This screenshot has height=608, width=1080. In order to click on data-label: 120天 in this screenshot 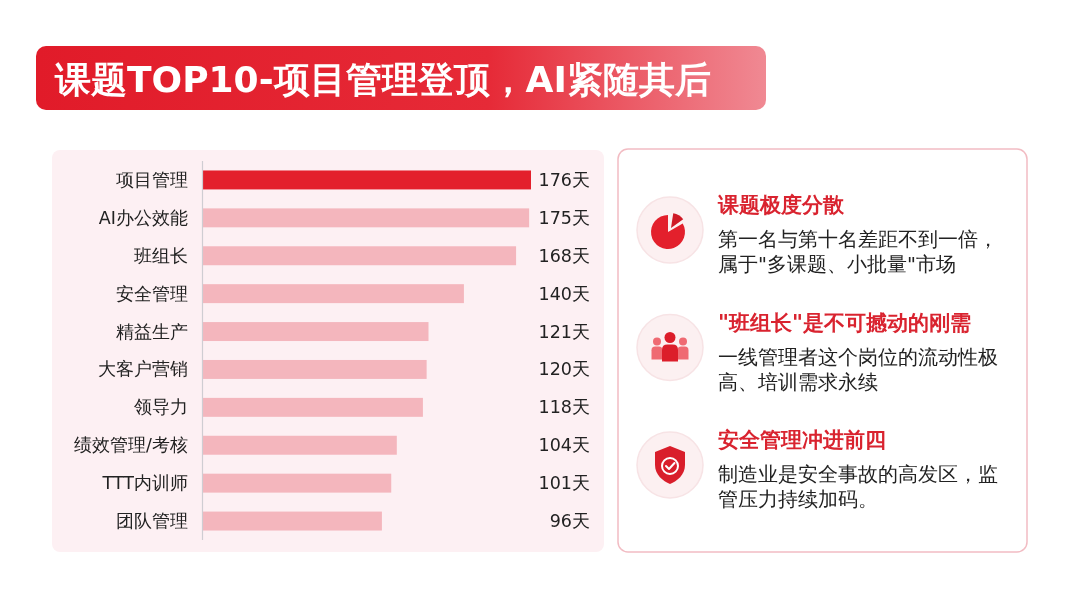, I will do `click(564, 369)`.